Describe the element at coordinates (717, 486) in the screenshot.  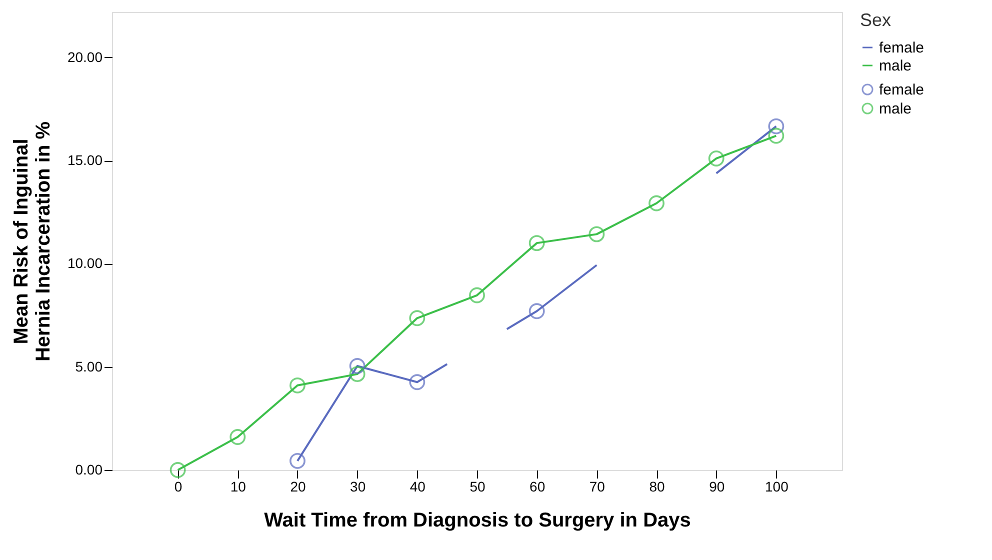
I see `x-tick-label: 90` at that location.